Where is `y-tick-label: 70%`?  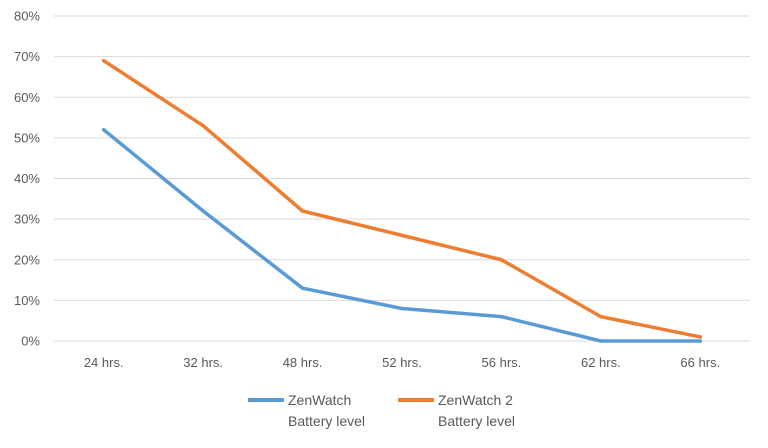
y-tick-label: 70% is located at coordinates (27, 56).